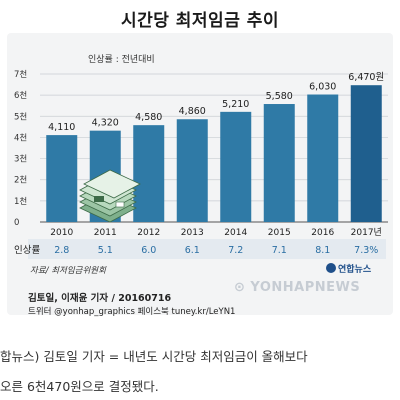 The height and width of the screenshot is (400, 400). Describe the element at coordinates (235, 104) in the screenshot. I see `value-label: 5,210` at that location.